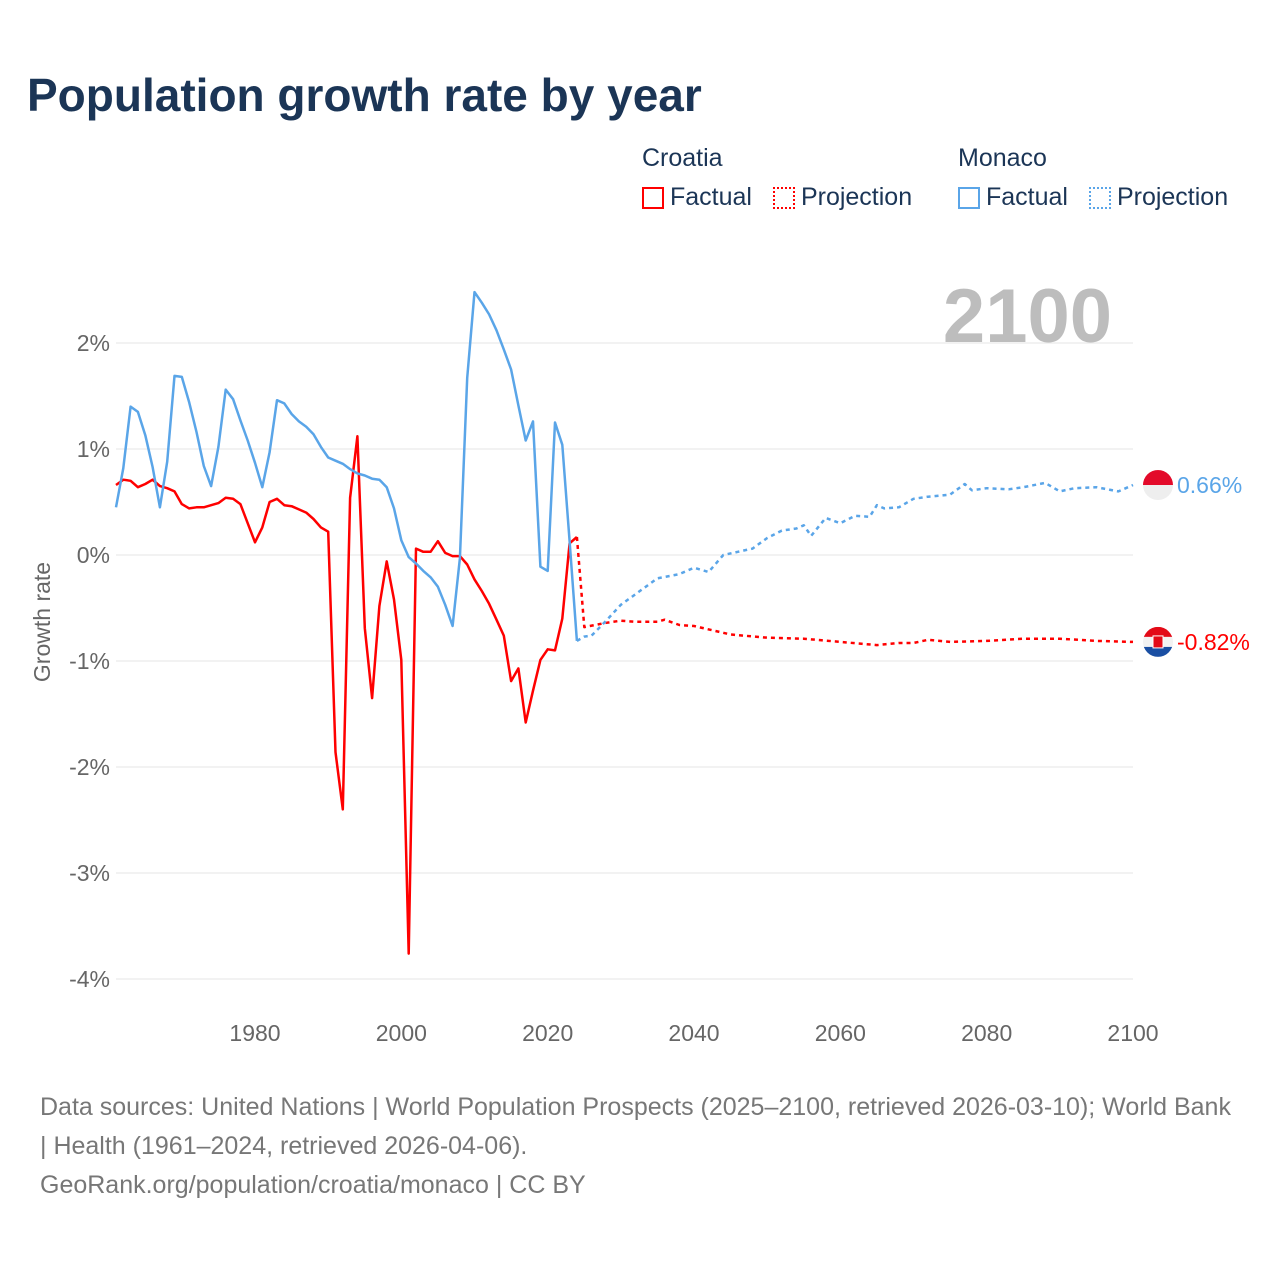 This screenshot has width=1280, height=1280. I want to click on monaco-flag-icon, so click(1158, 485).